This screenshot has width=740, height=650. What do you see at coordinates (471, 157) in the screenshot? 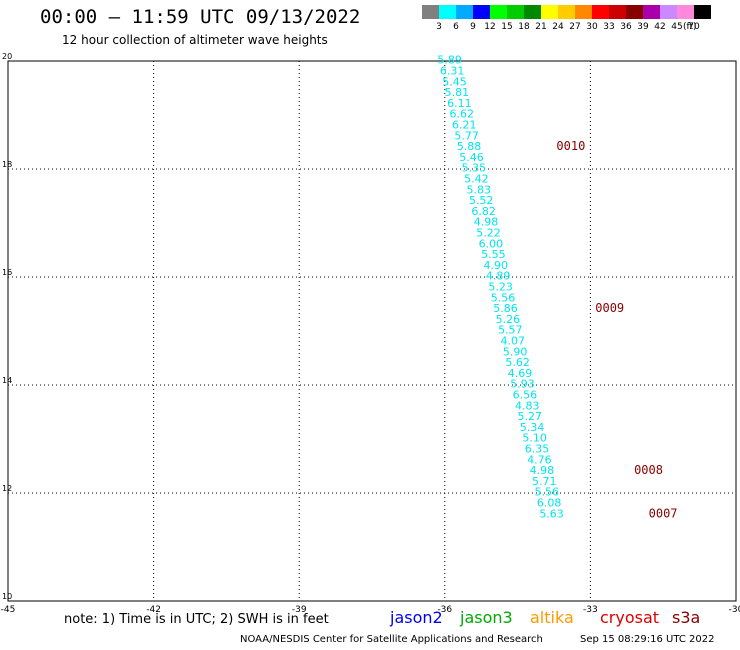
I see `swh-value: 5.46` at bounding box center [471, 157].